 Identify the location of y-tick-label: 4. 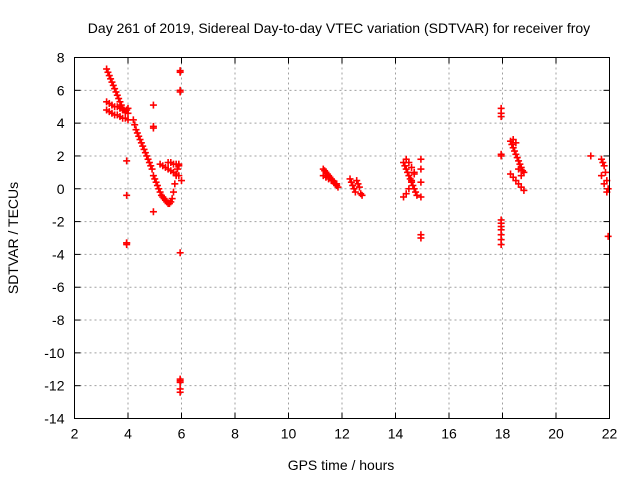
(61, 123).